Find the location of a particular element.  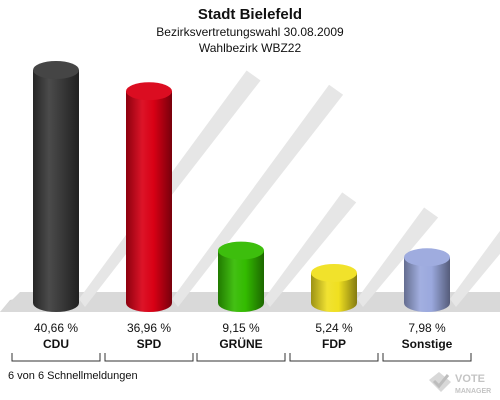

category-label-fdp: FDP is located at coordinates (334, 344).